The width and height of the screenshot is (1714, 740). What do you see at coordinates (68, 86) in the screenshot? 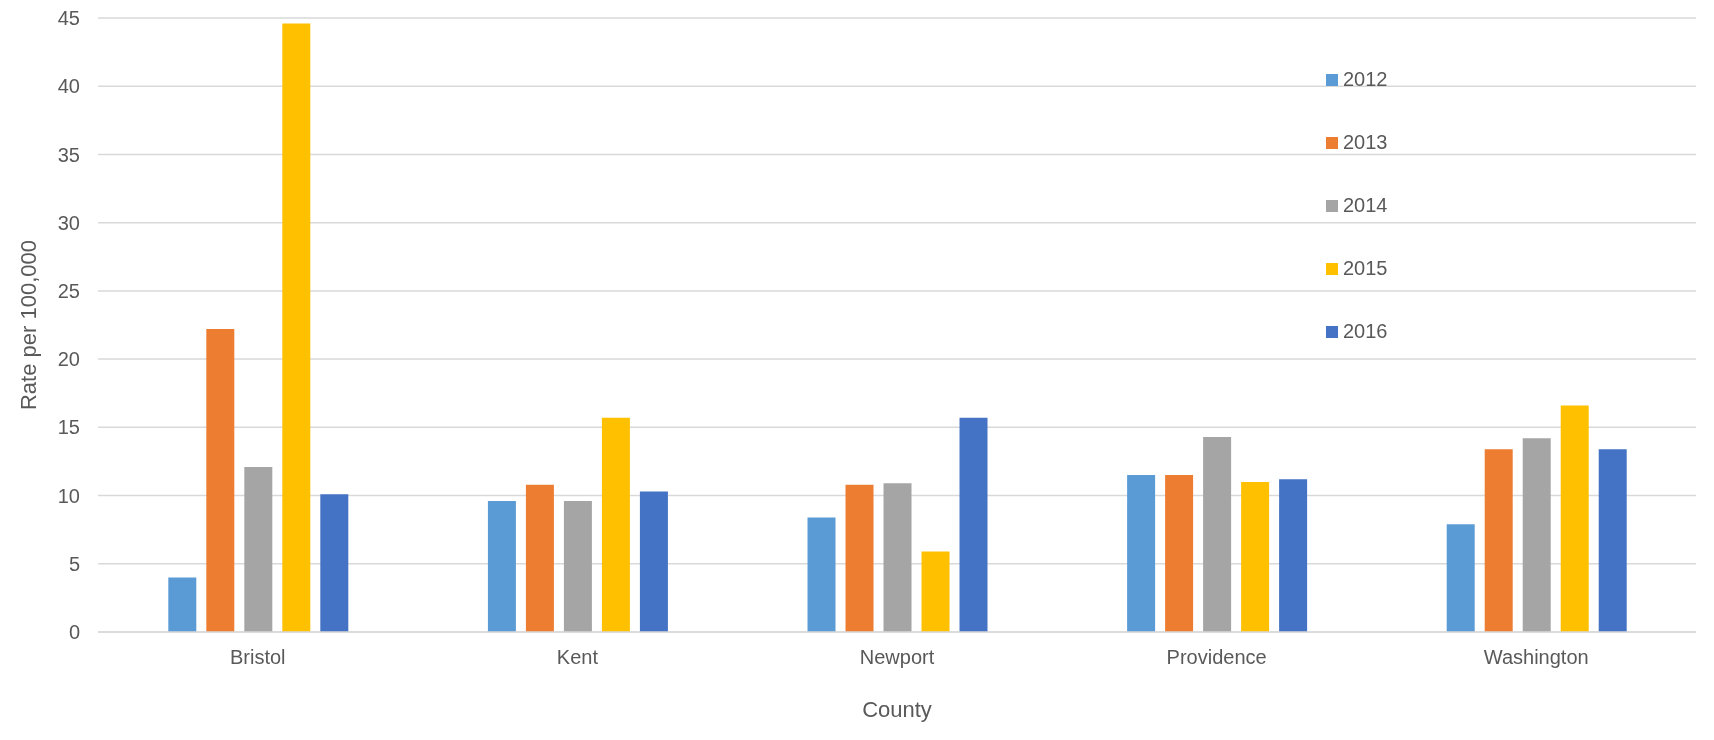
I see `y-tick-label: 40` at bounding box center [68, 86].